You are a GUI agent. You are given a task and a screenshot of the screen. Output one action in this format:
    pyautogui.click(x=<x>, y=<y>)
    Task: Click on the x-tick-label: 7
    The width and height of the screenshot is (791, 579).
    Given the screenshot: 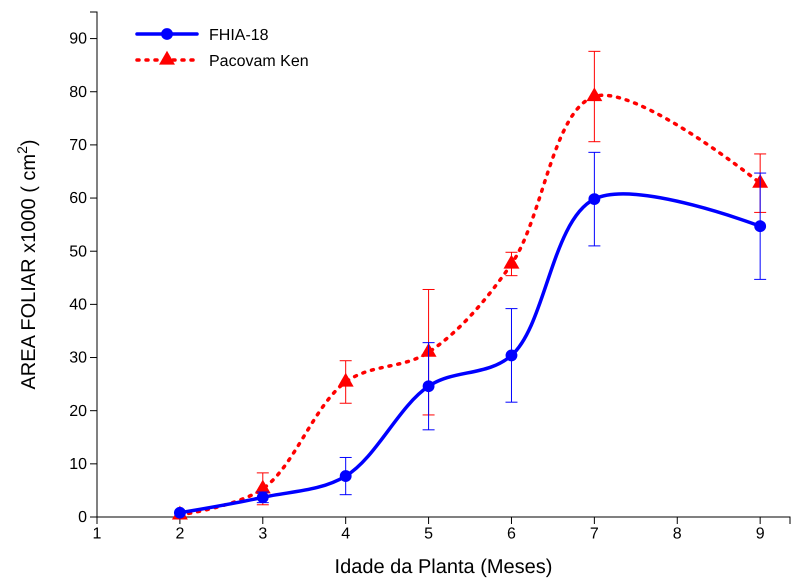 What is the action you would take?
    pyautogui.click(x=594, y=533)
    